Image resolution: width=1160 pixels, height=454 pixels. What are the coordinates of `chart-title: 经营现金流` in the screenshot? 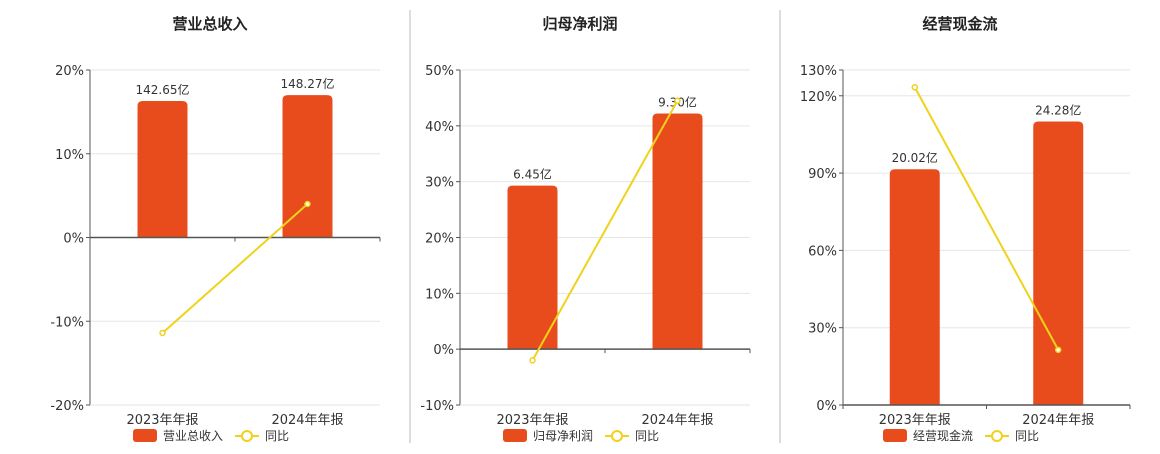 It's located at (959, 24).